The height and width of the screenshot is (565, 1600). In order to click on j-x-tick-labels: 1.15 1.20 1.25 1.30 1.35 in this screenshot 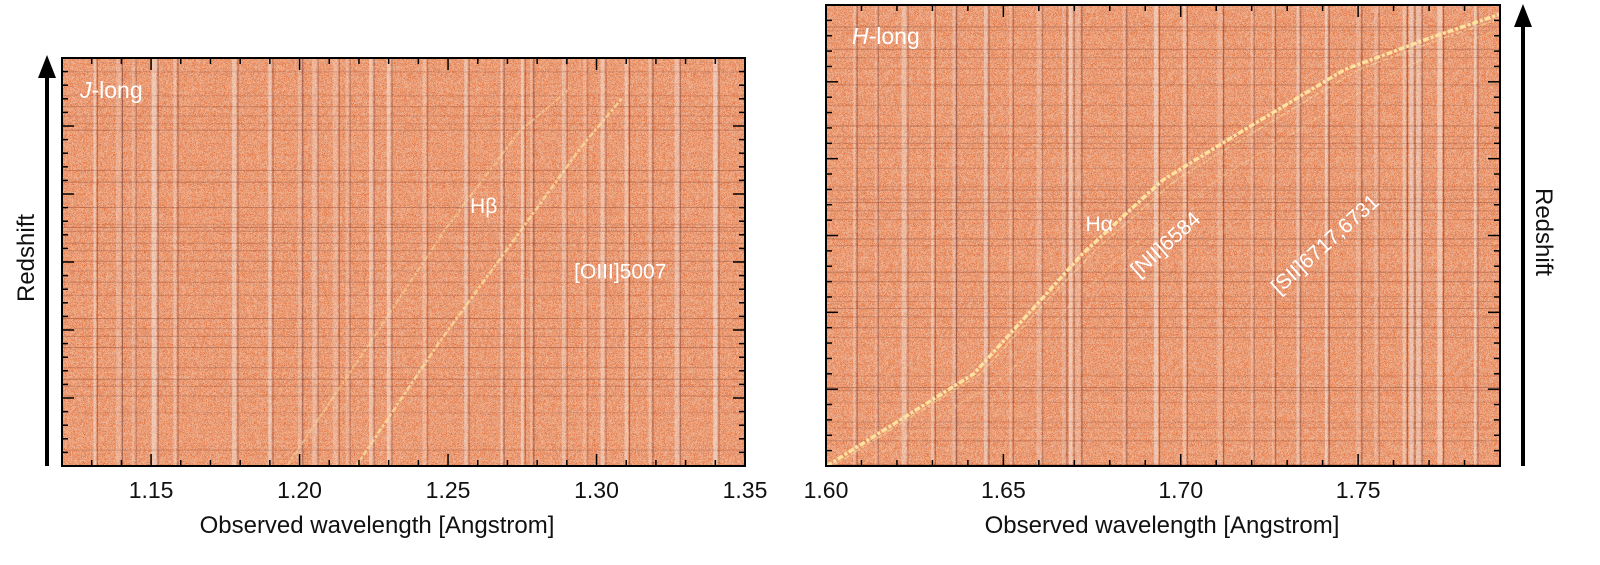, I will do `click(448, 490)`.